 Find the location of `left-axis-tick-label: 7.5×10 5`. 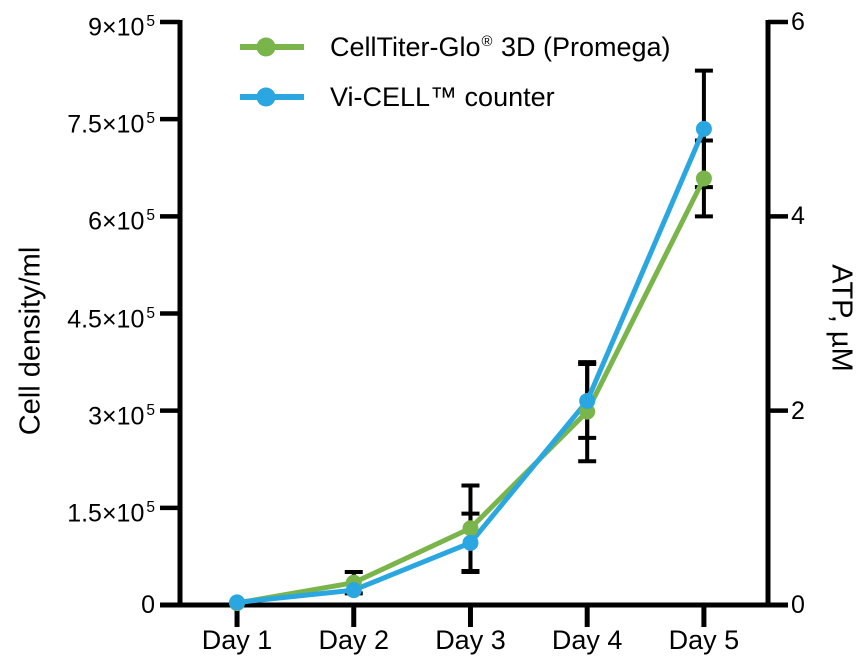

left-axis-tick-label: 7.5×10 5 is located at coordinates (111, 124).